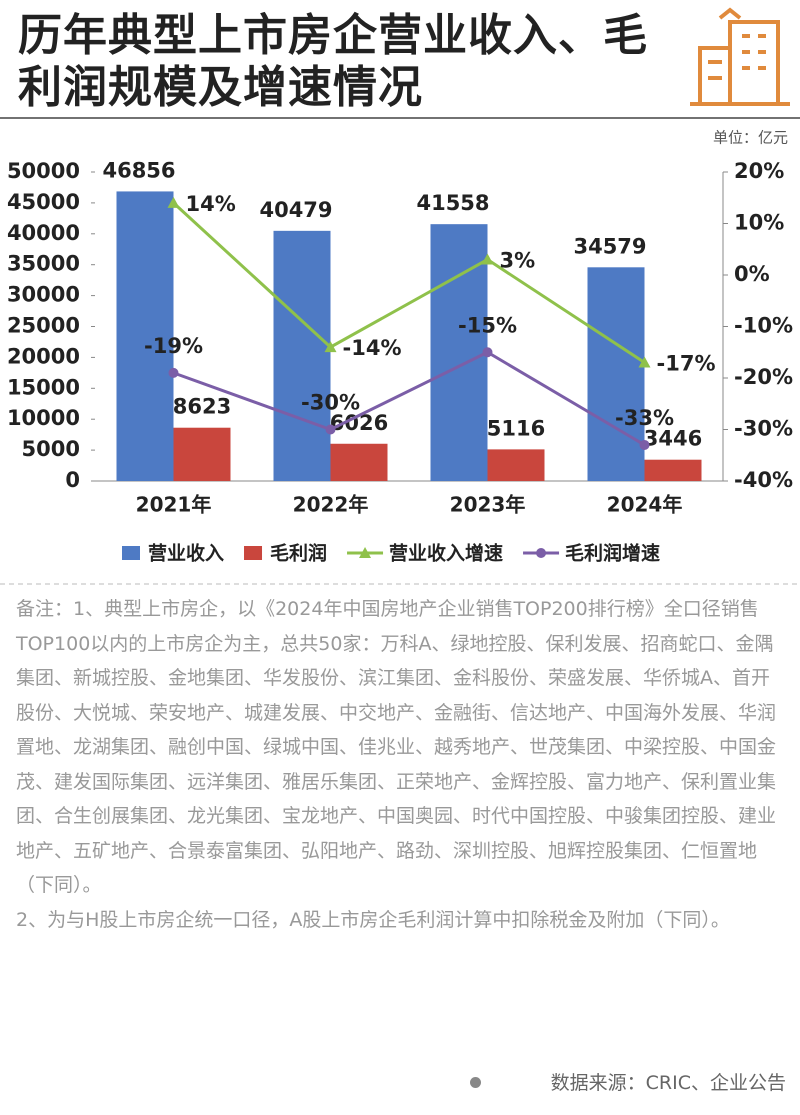 The width and height of the screenshot is (800, 1115). Describe the element at coordinates (51, 449) in the screenshot. I see `y-tick-label: 5000` at that location.